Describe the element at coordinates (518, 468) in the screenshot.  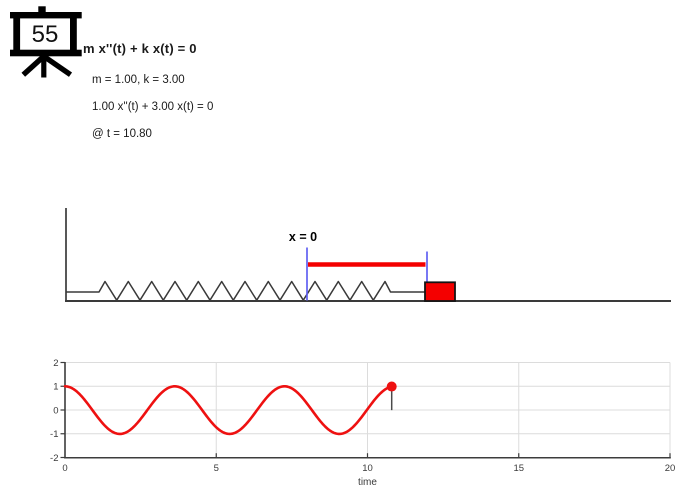
I see `x-tick-label: 15` at that location.